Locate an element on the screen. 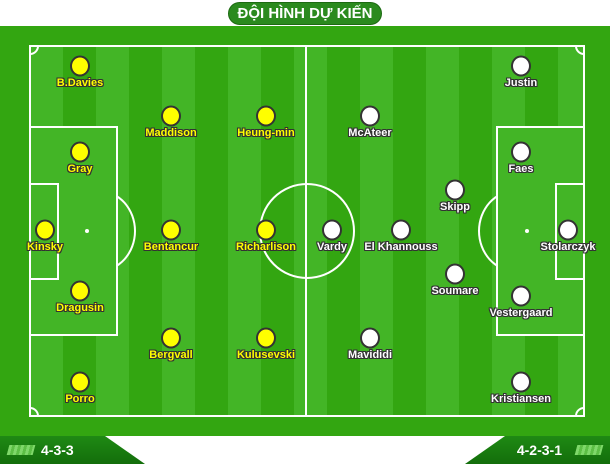  away-player-name: Faes is located at coordinates (521, 169).